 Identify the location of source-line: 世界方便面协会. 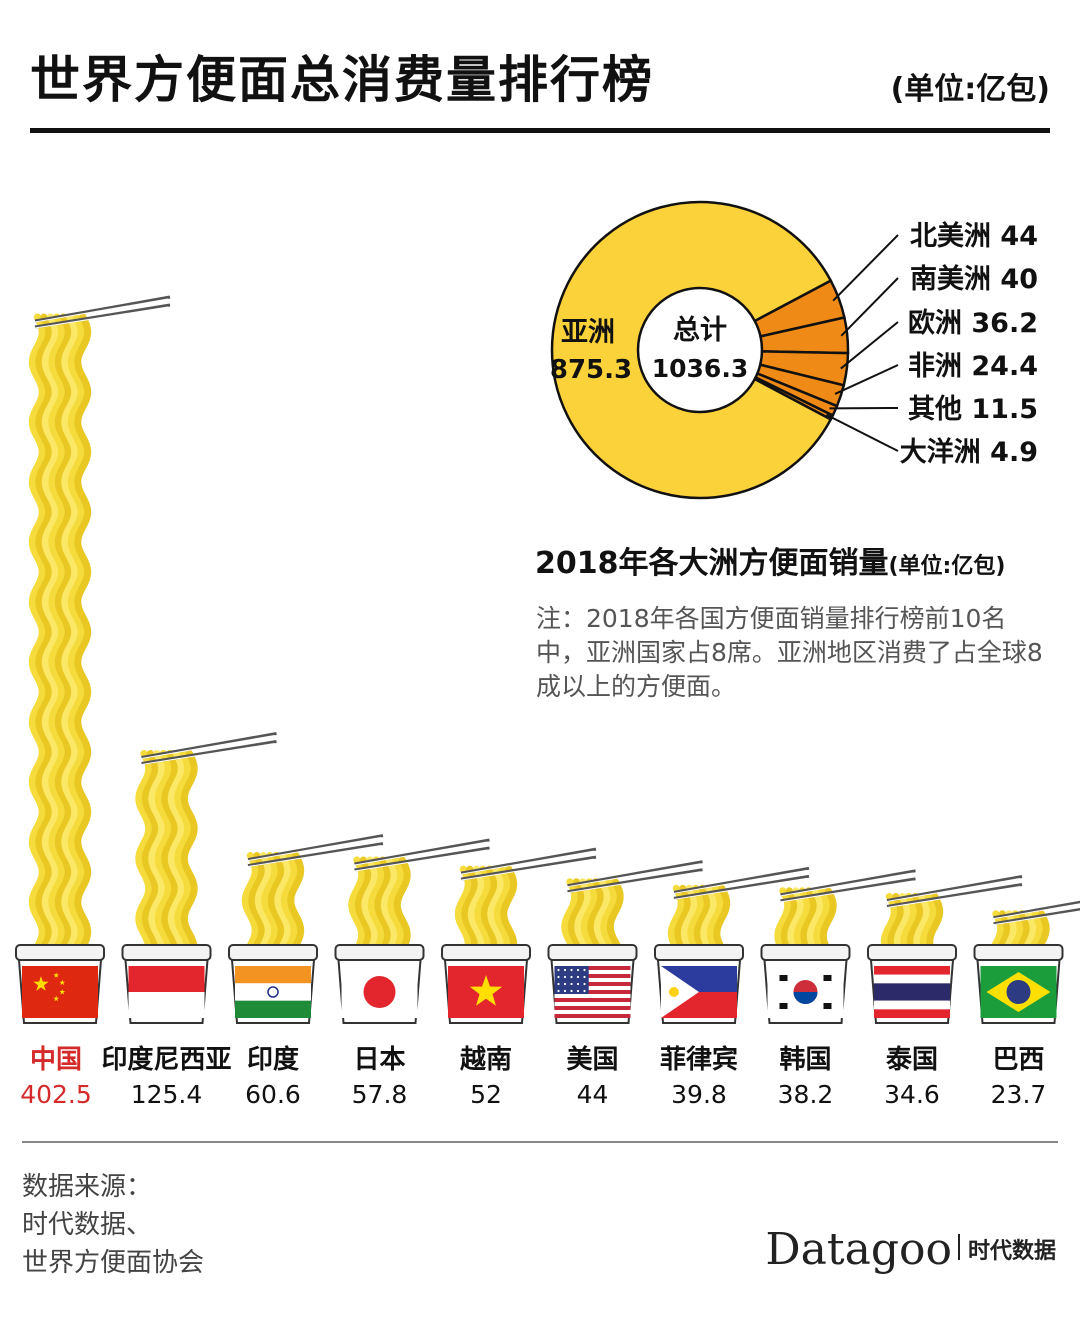
(113, 1263).